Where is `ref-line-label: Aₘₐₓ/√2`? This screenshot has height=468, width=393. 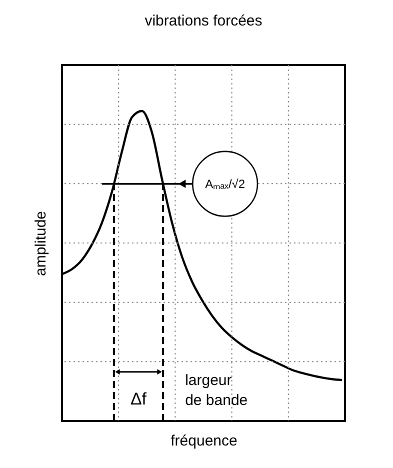
ref-line-label: Aₘₐₓ/√2 is located at coordinates (225, 183).